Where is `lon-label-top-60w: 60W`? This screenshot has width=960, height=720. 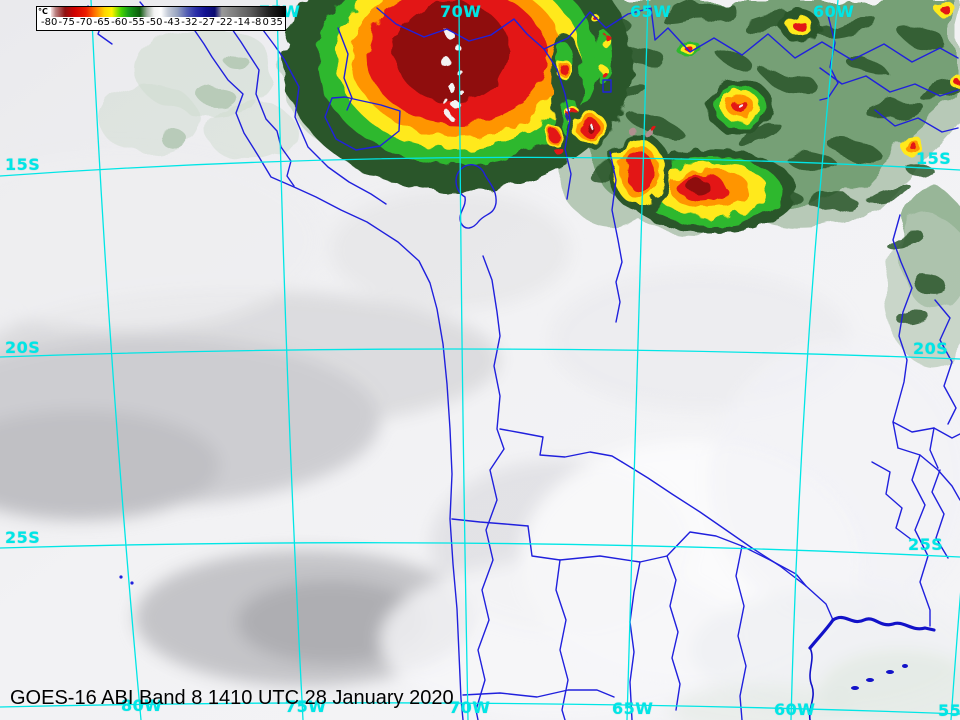 lon-label-top-60w: 60W is located at coordinates (834, 11).